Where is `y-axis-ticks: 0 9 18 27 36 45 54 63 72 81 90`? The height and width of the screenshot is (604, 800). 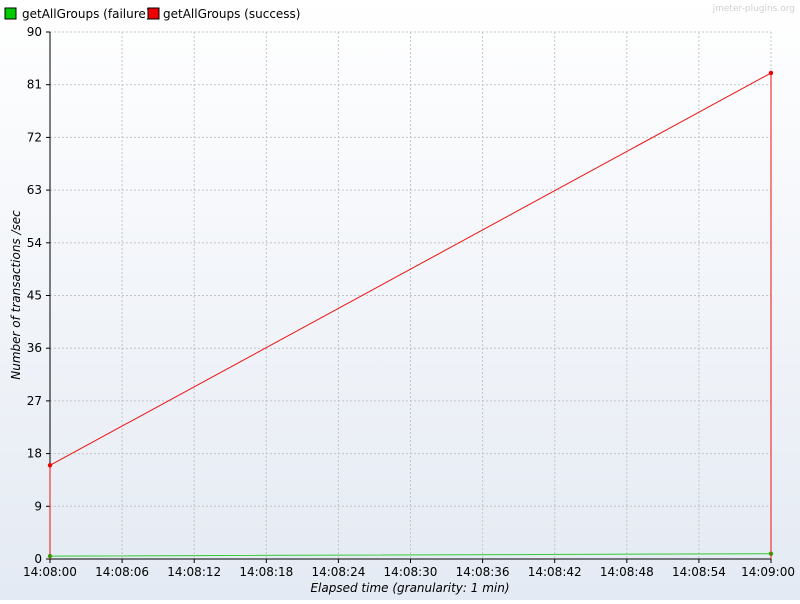
y-axis-ticks: 0 9 18 27 36 45 54 63 72 81 90 is located at coordinates (38, 295).